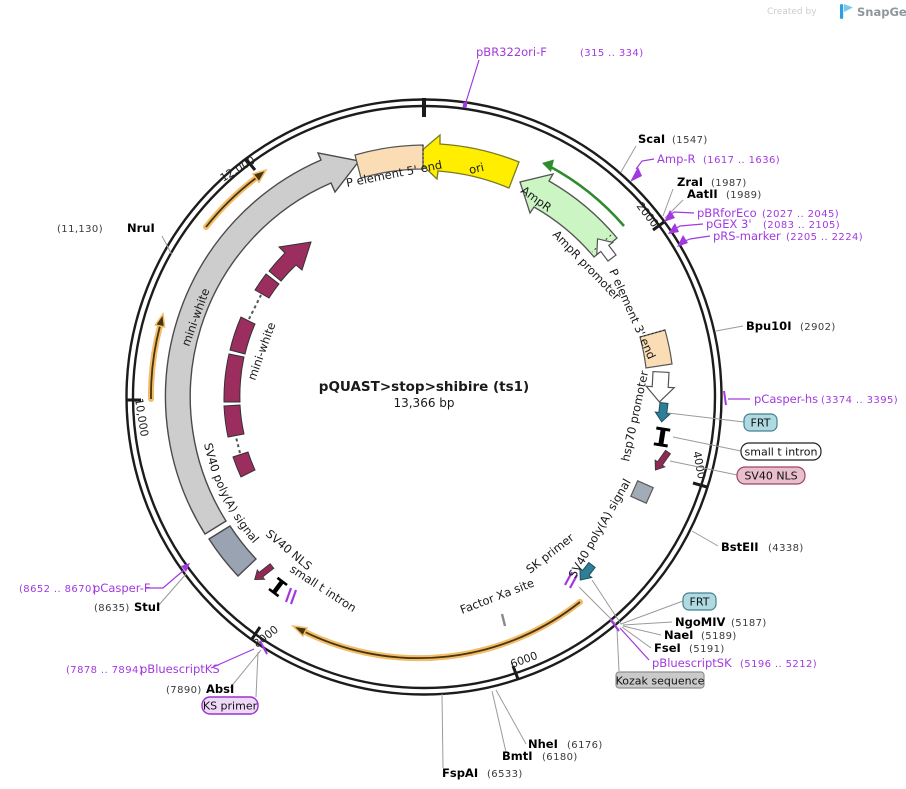 This screenshot has width=906, height=789. Describe the element at coordinates (586, 572) in the screenshot. I see `feature-frt-arrow-bottom` at that location.